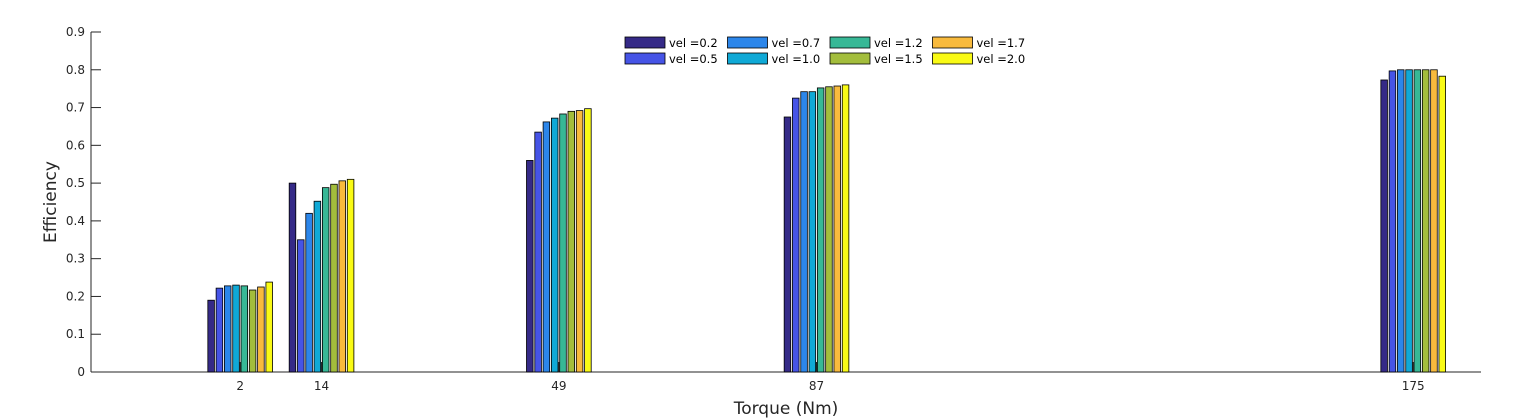  Describe the element at coordinates (693, 59) in the screenshot. I see `legend-label: vel =0.5` at that location.